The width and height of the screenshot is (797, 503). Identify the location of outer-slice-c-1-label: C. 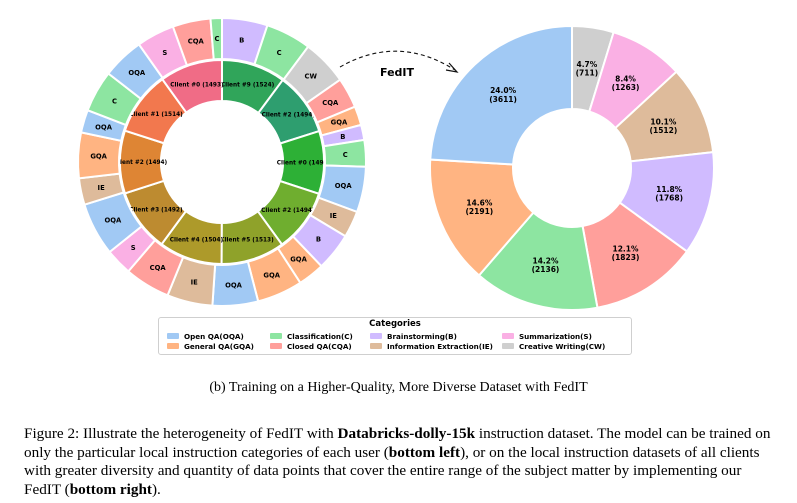
(279, 53).